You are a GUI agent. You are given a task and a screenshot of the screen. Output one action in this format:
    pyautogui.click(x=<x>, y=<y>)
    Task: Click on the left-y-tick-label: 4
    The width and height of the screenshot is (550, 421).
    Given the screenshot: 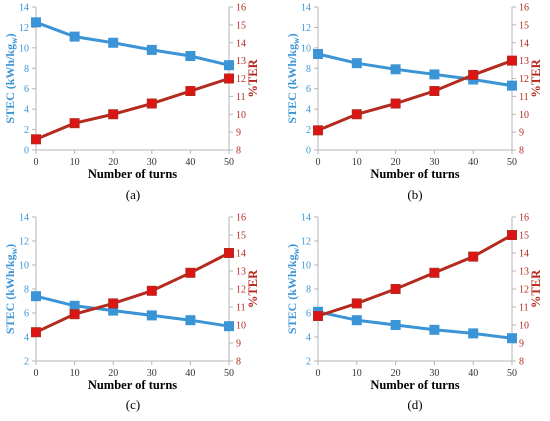 What is the action you would take?
    pyautogui.click(x=26, y=110)
    